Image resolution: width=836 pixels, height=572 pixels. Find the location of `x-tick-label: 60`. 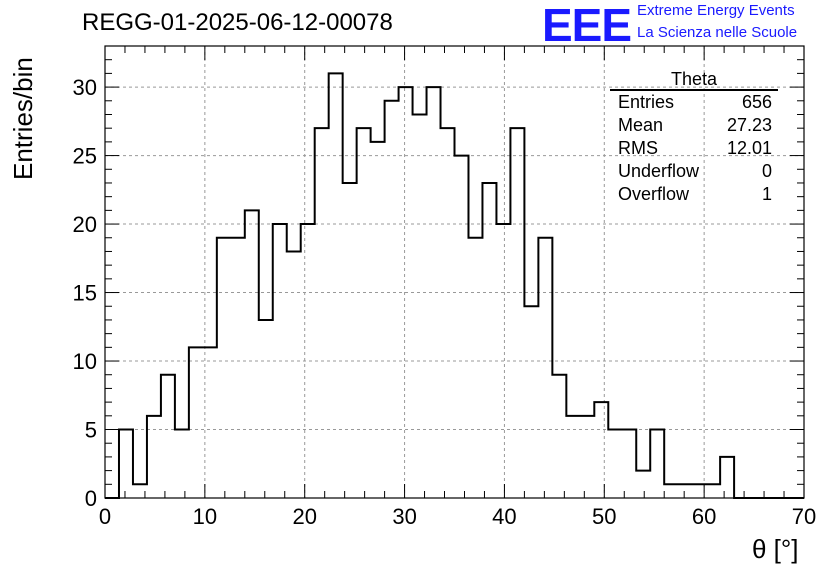

x-tick-label: 60 is located at coordinates (704, 516).